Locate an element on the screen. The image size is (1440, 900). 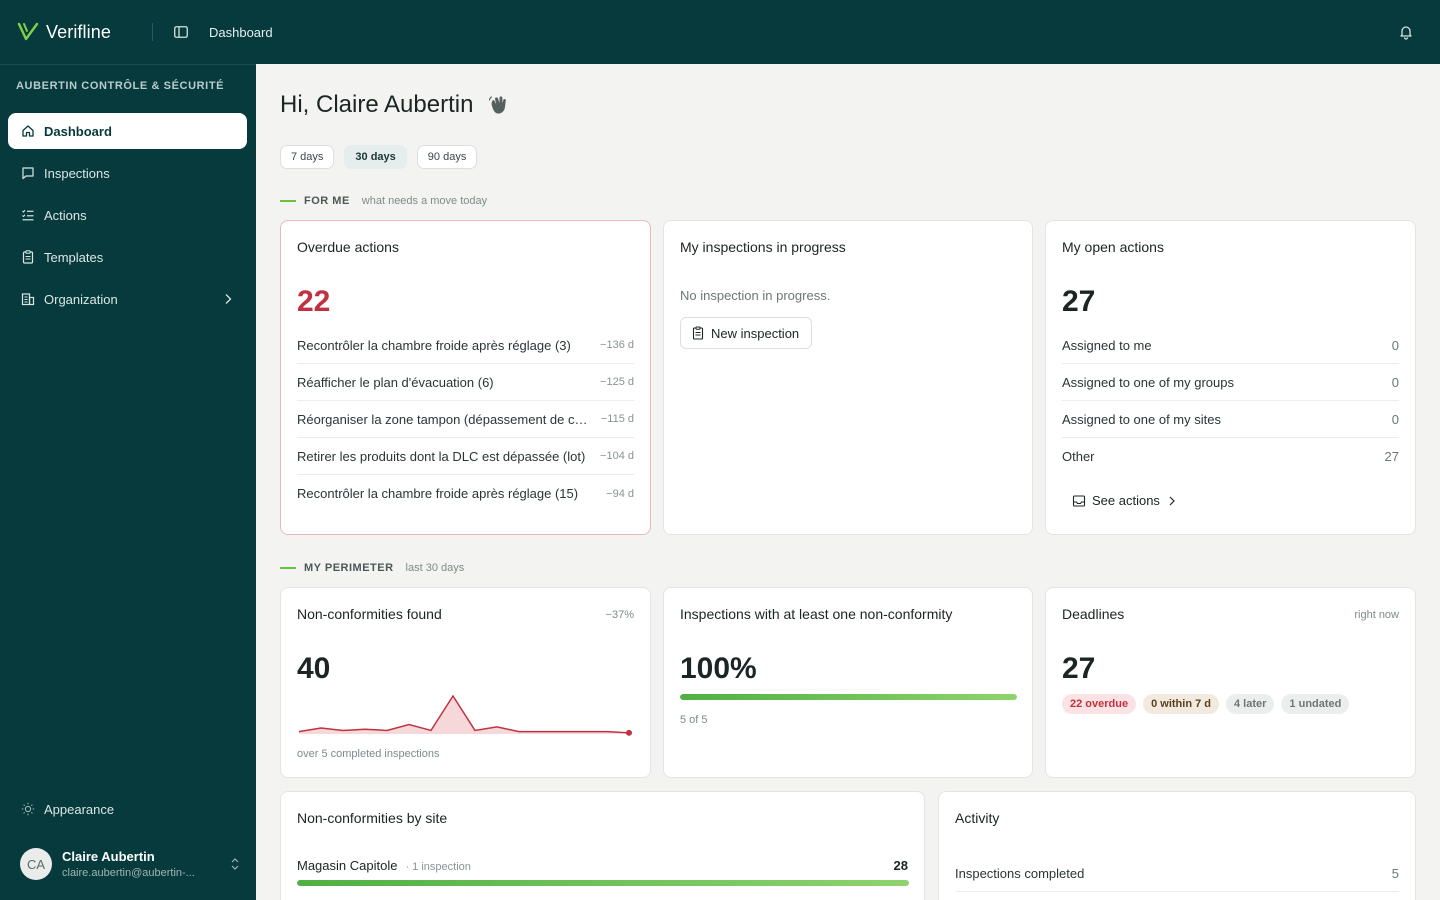
breakdown-label: Assigned to one of my sites is located at coordinates (1141, 419).